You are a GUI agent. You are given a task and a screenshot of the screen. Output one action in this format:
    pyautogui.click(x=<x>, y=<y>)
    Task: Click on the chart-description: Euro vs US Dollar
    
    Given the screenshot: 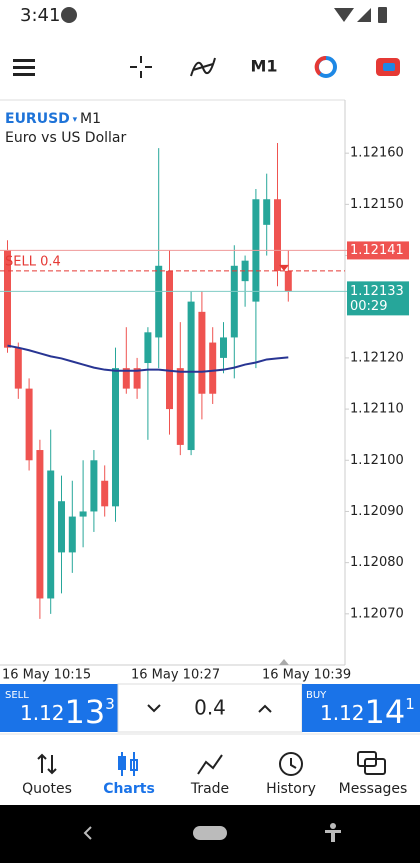 What is the action you would take?
    pyautogui.click(x=66, y=138)
    